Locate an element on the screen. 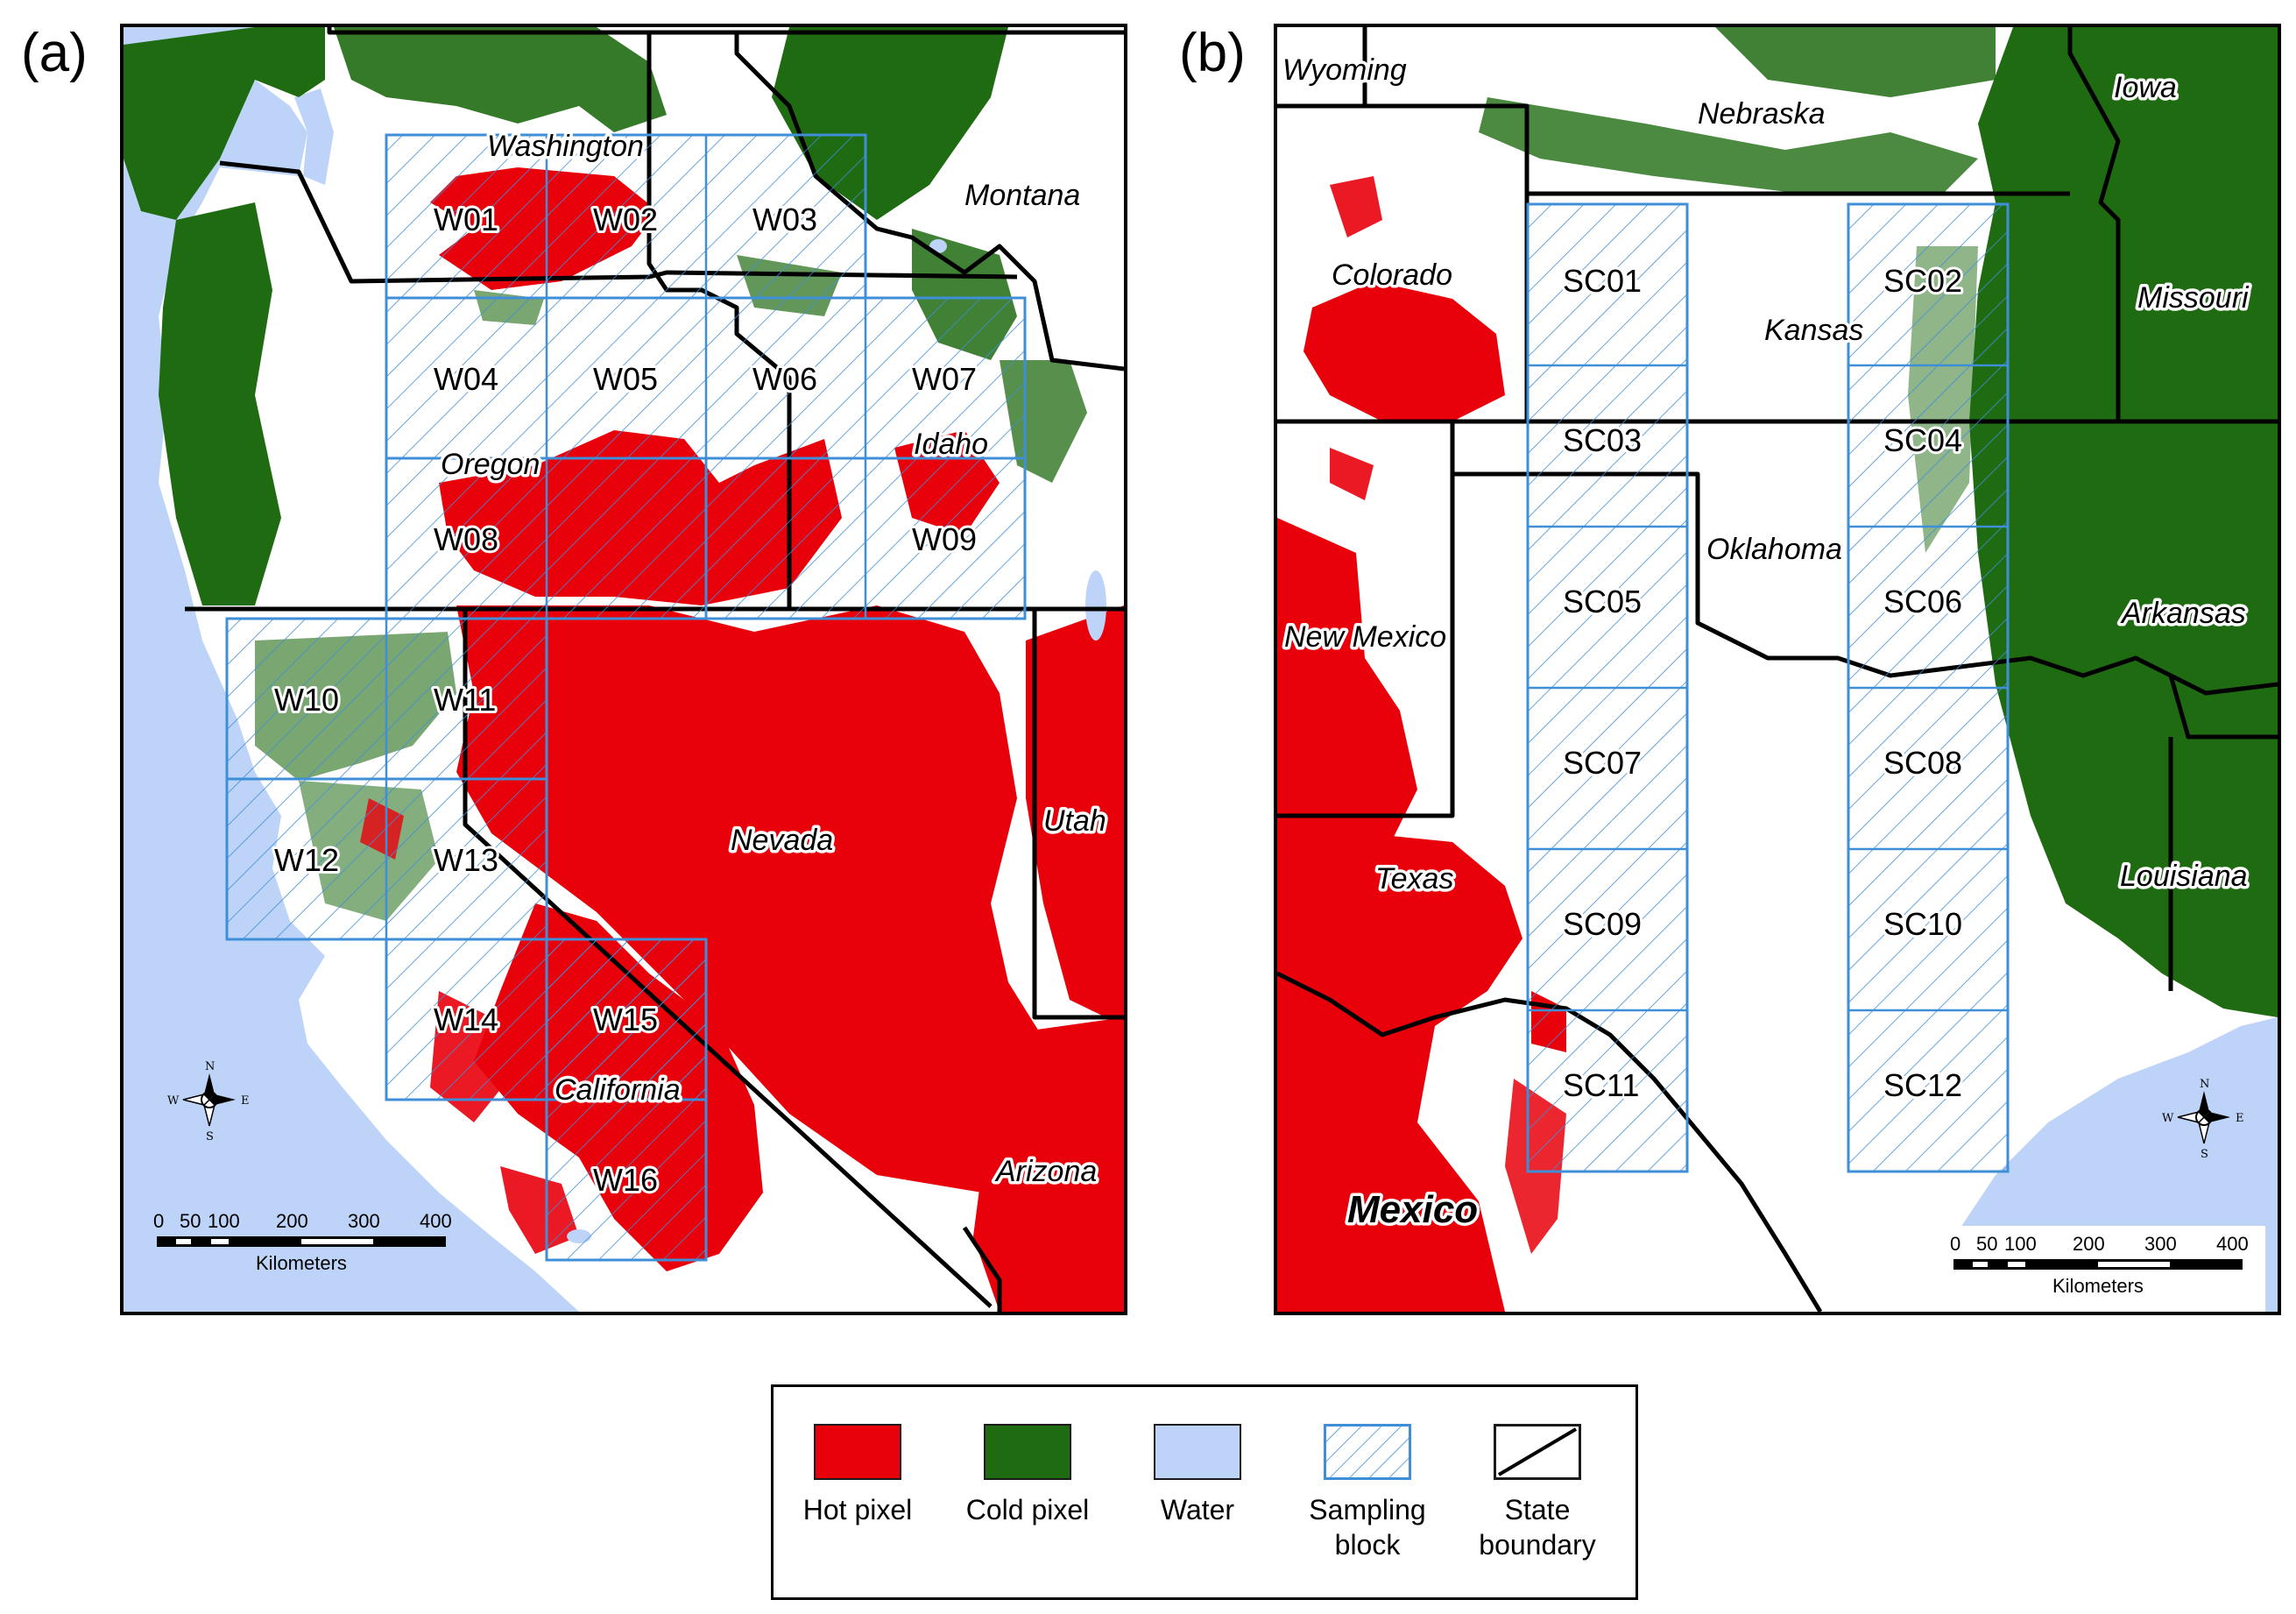  compass-w: W is located at coordinates (173, 1101).